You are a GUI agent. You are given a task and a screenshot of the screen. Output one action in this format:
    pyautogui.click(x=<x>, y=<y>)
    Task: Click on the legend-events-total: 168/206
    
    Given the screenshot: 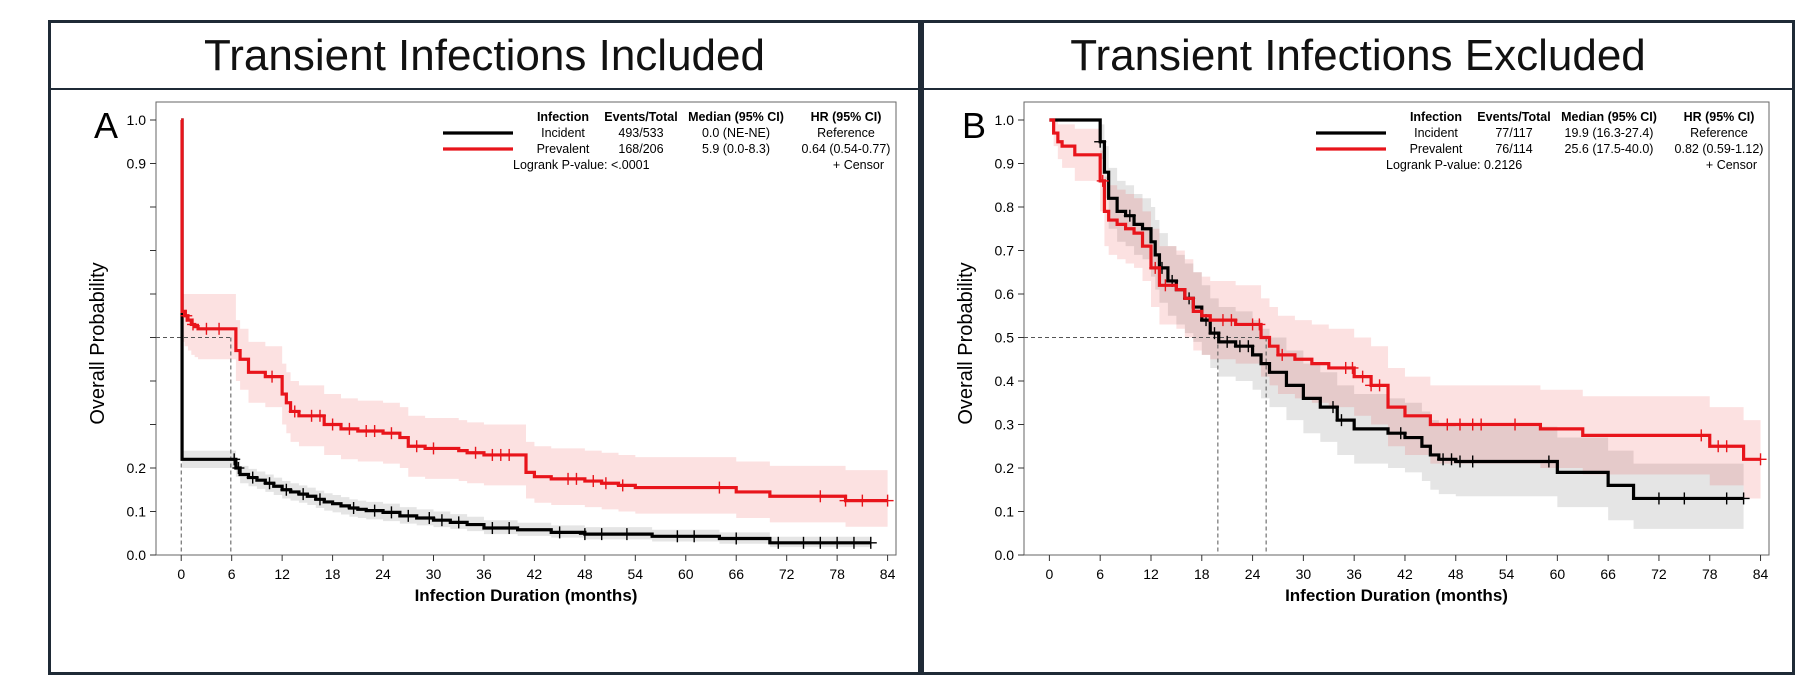 What is the action you would take?
    pyautogui.click(x=640, y=149)
    